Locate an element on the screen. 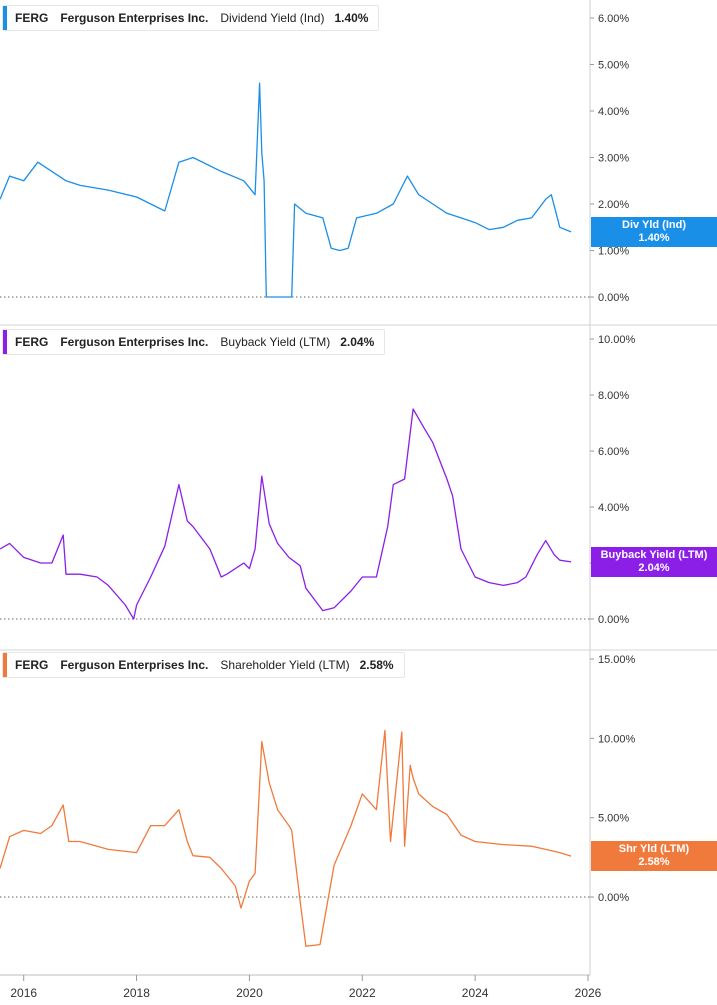 This screenshot has width=717, height=1005. legend-value: 2.04% is located at coordinates (357, 342).